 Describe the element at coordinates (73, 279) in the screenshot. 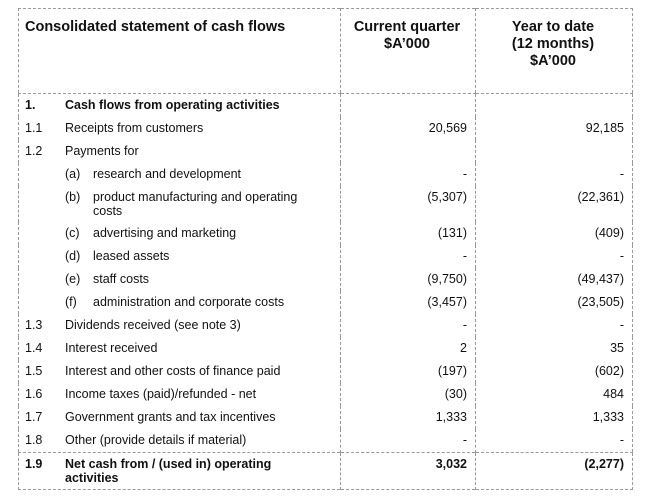

I see `sub-item: (e)` at that location.